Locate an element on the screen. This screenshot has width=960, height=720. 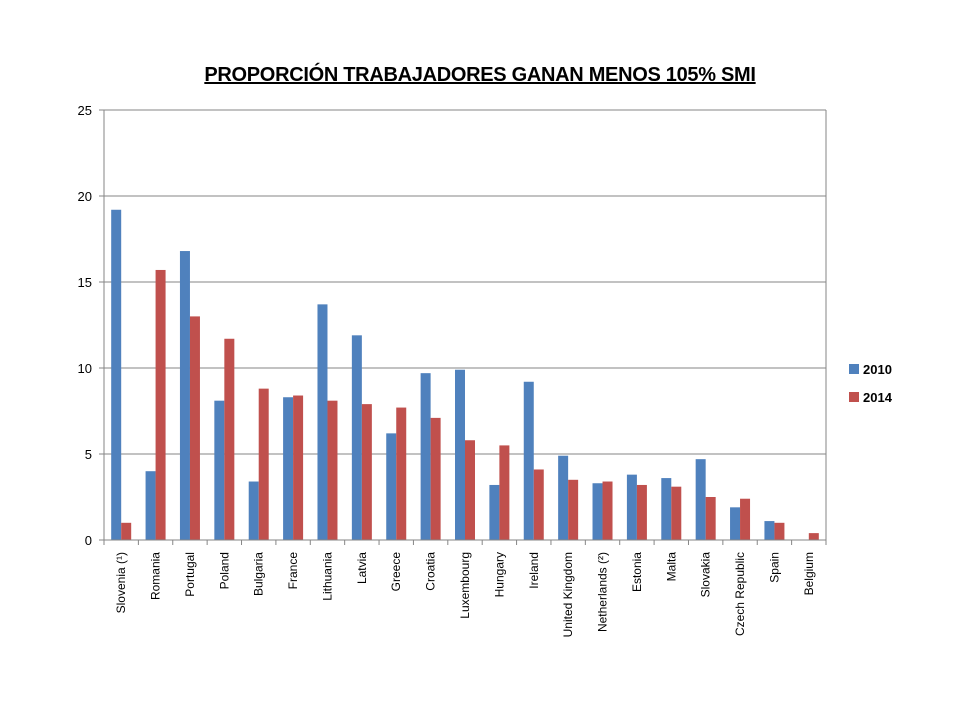
y-tick-label: 10 is located at coordinates (85, 368).